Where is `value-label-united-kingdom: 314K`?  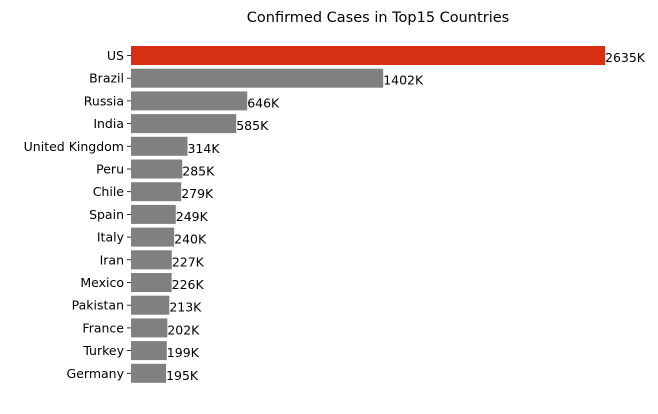
value-label-united-kingdom: 314K is located at coordinates (203, 148).